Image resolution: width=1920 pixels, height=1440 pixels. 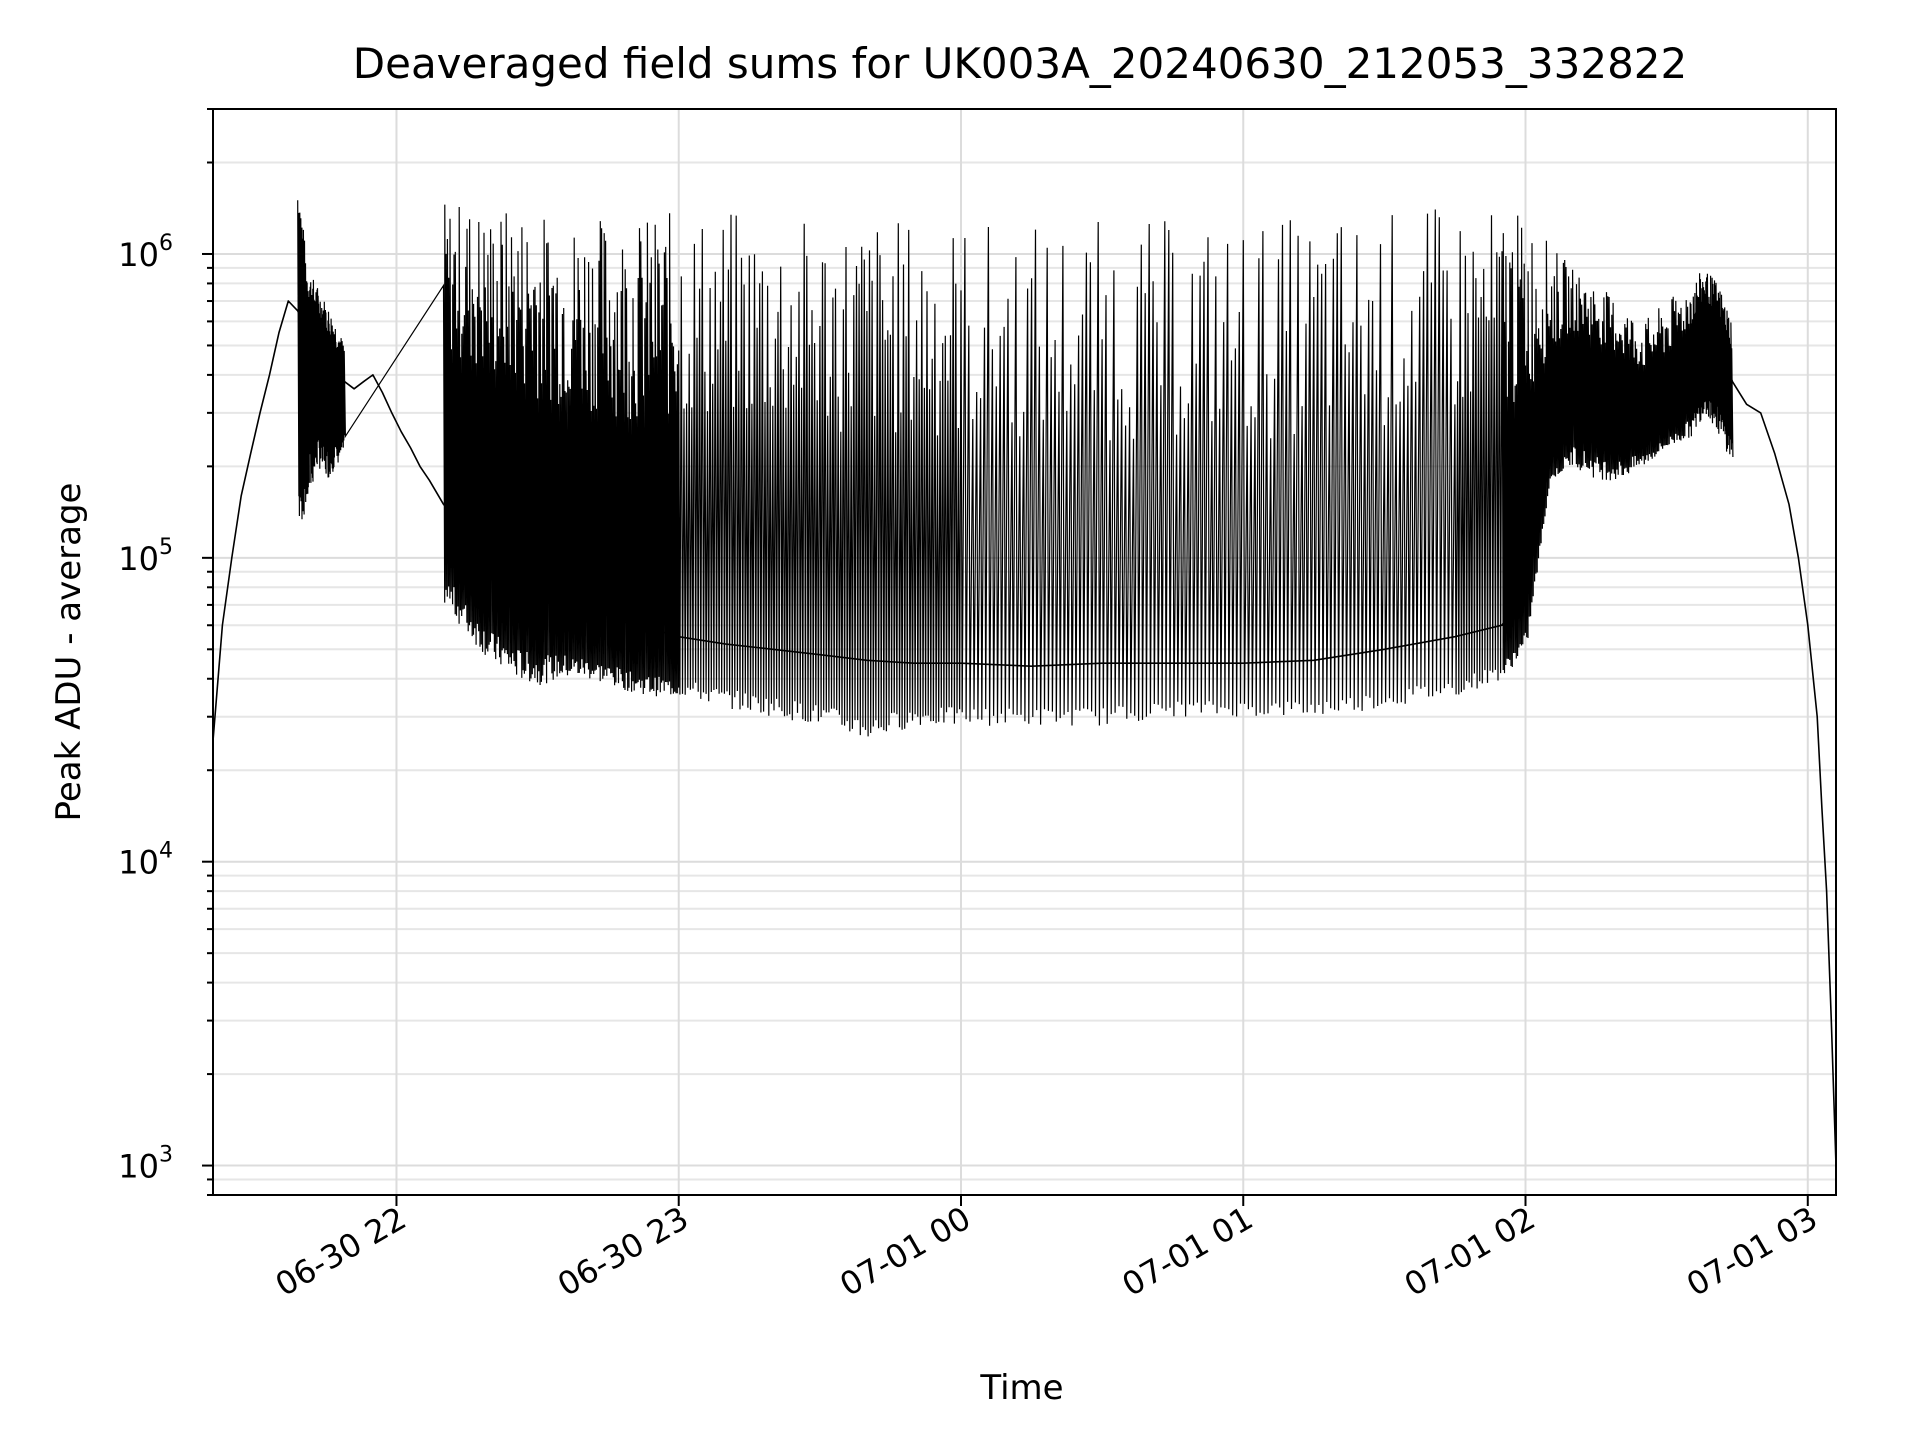 I want to click on y-tick-exponent: 5, so click(x=166, y=547).